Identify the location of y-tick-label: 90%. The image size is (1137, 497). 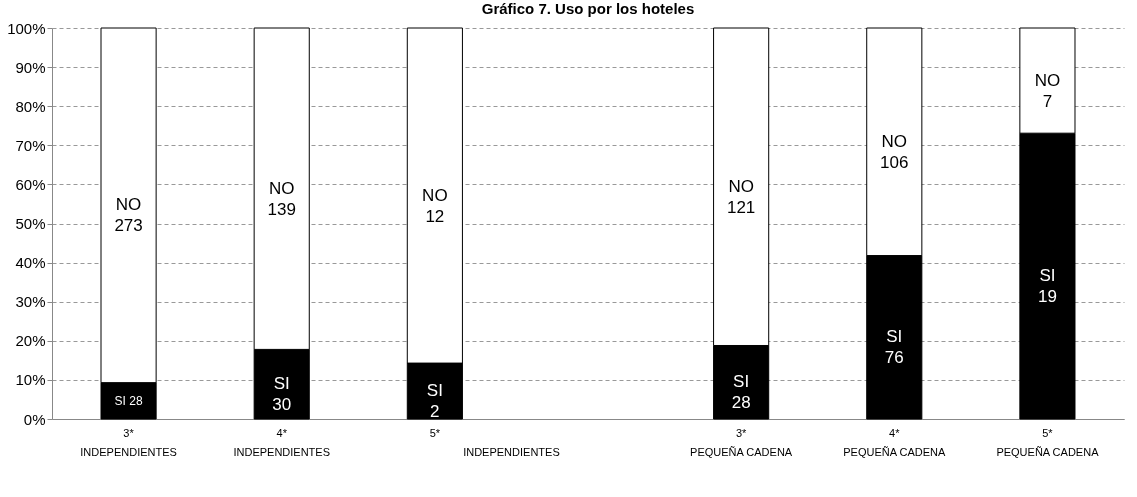
(30, 67).